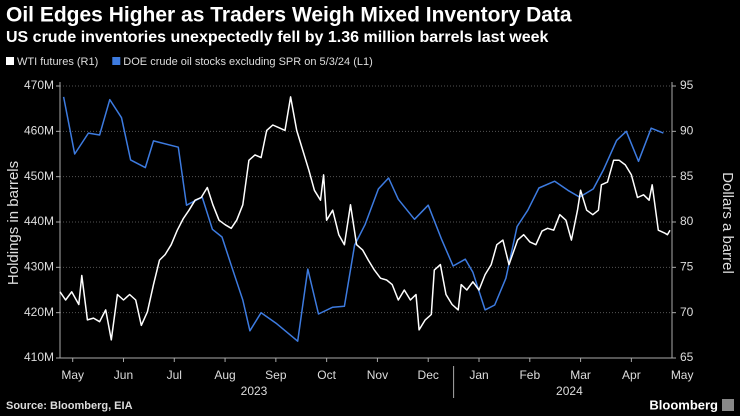 The height and width of the screenshot is (416, 740). I want to click on y-tick-label: 420M, so click(39, 312).